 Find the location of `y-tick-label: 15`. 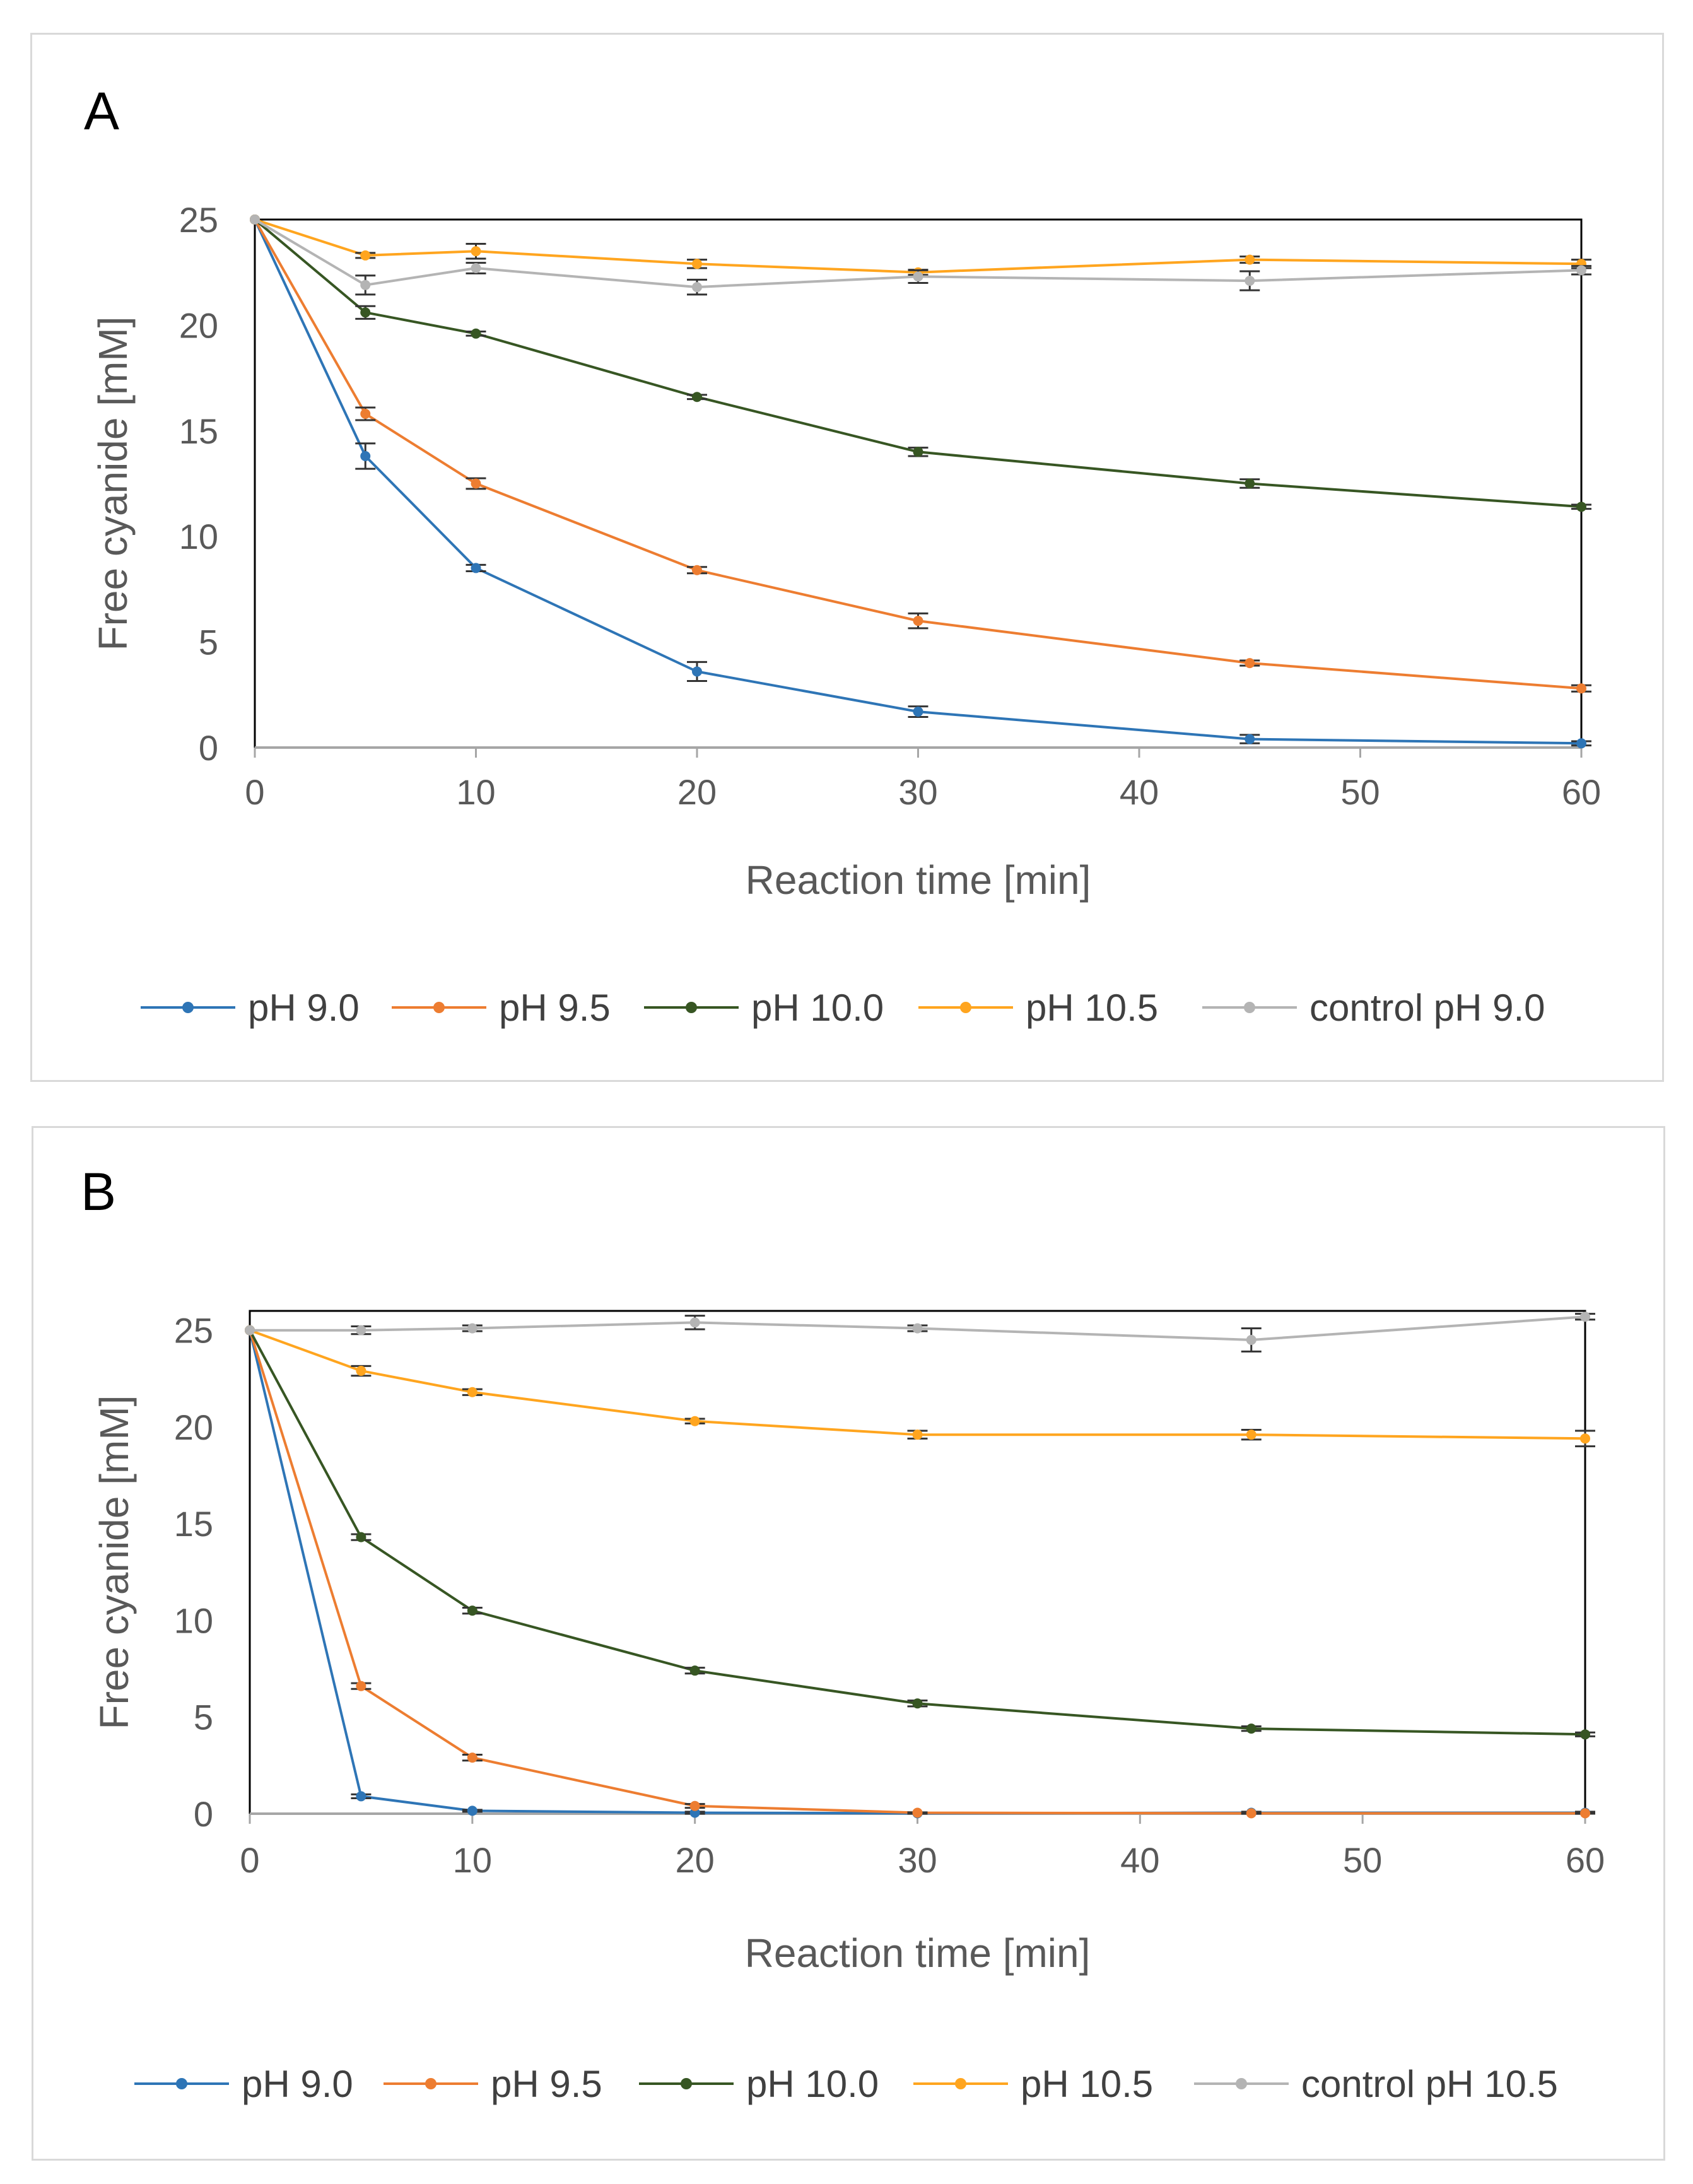

y-tick-label: 15 is located at coordinates (193, 1524).